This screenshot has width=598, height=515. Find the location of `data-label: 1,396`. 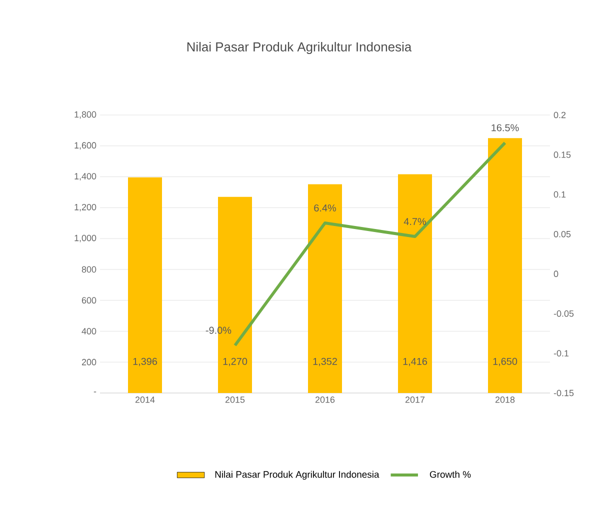

data-label: 1,396 is located at coordinates (145, 362).